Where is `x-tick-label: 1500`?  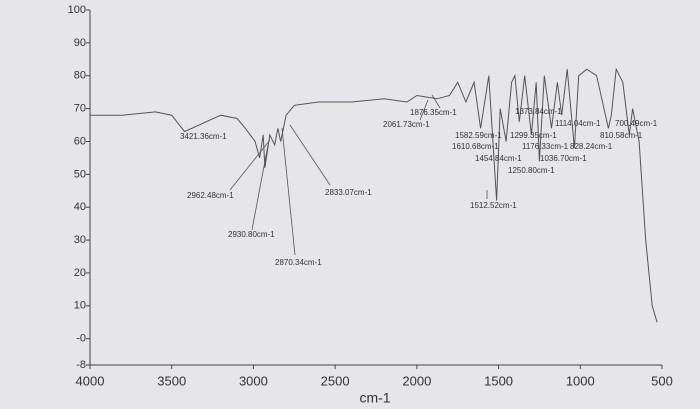
x-tick-label: 1500 is located at coordinates (498, 380).